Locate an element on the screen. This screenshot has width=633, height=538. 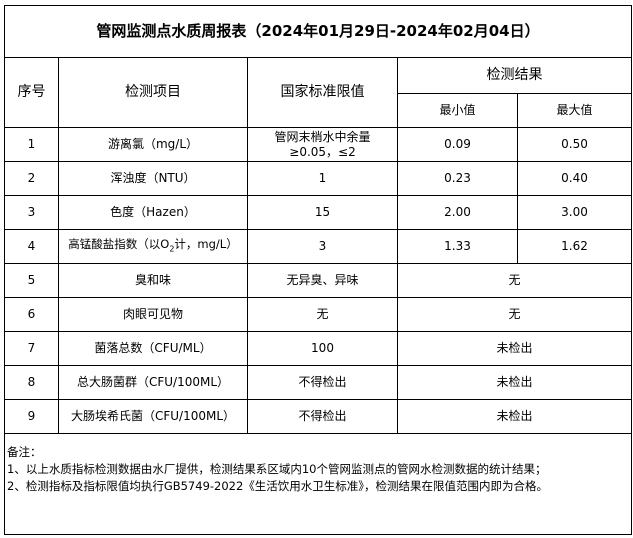
seq-cell: 8 is located at coordinates (31, 382).